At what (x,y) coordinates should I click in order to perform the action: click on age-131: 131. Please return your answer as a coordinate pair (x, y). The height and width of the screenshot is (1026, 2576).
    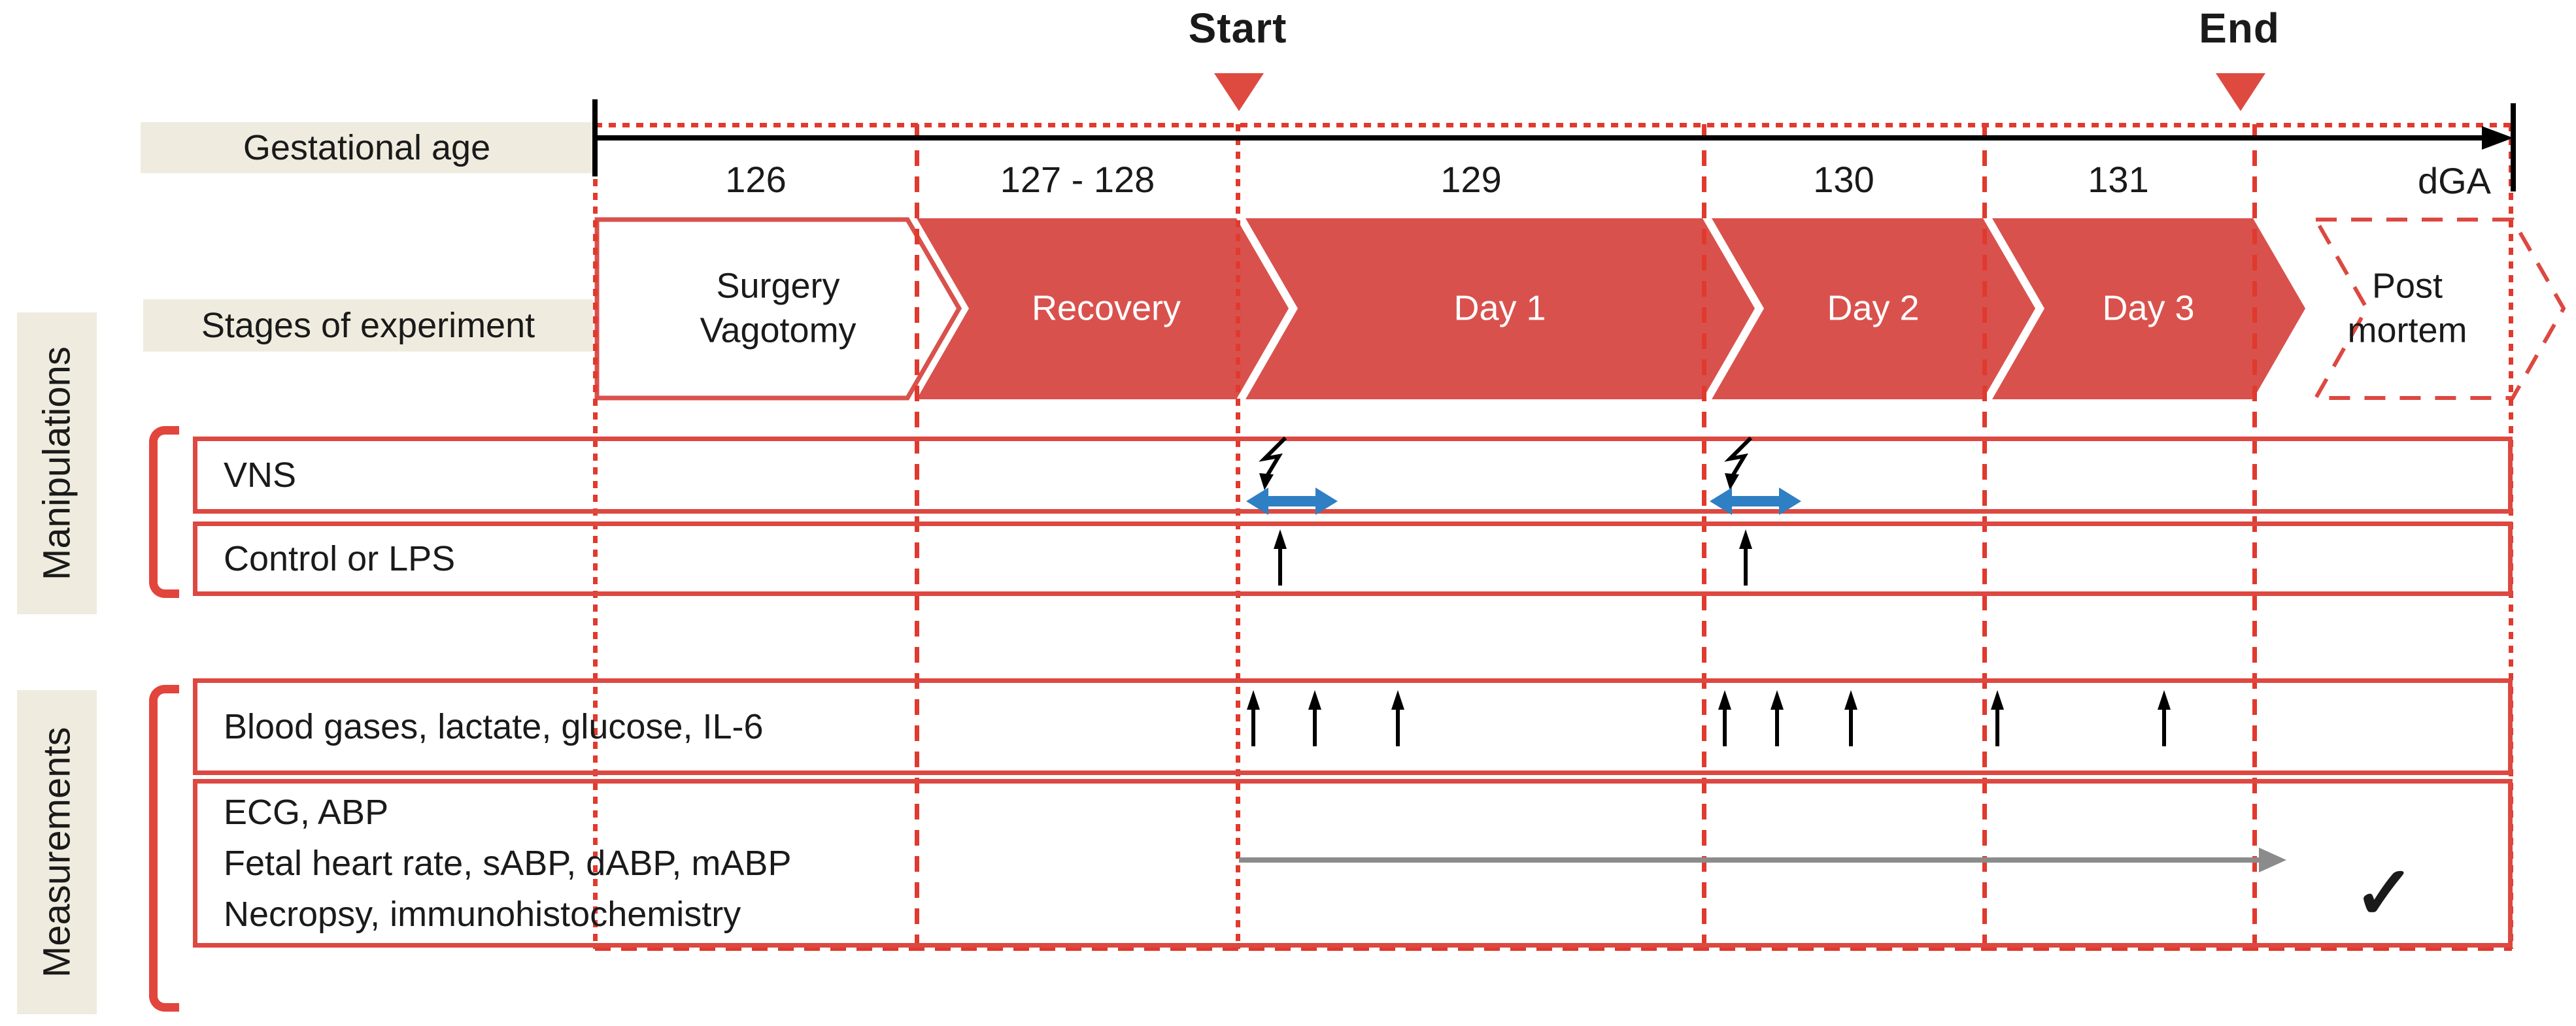
    Looking at the image, I should click on (2118, 179).